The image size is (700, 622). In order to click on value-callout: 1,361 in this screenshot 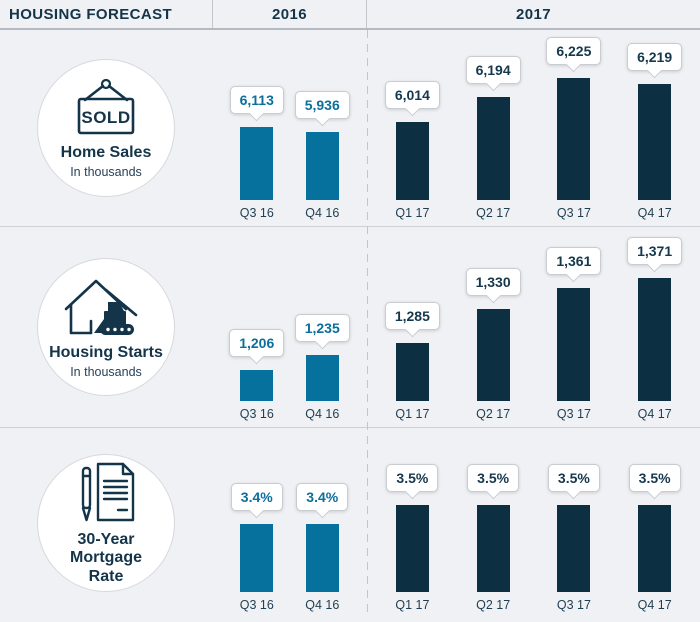, I will do `click(574, 265)`.